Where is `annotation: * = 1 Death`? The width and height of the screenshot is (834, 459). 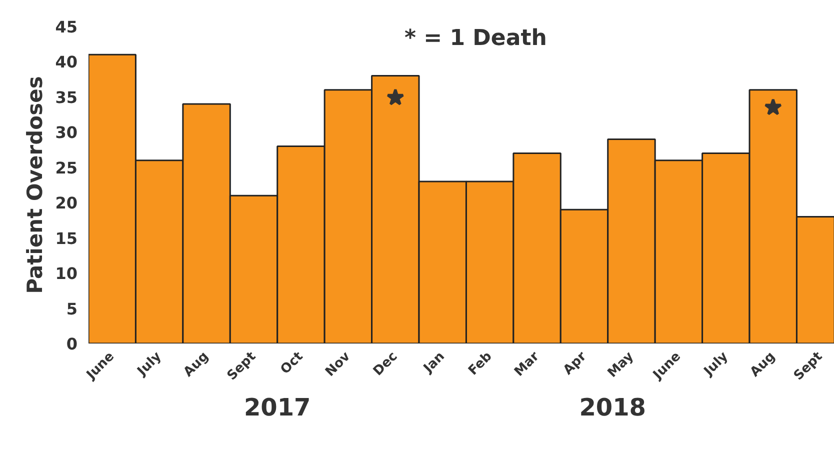
annotation: * = 1 Death is located at coordinates (475, 38).